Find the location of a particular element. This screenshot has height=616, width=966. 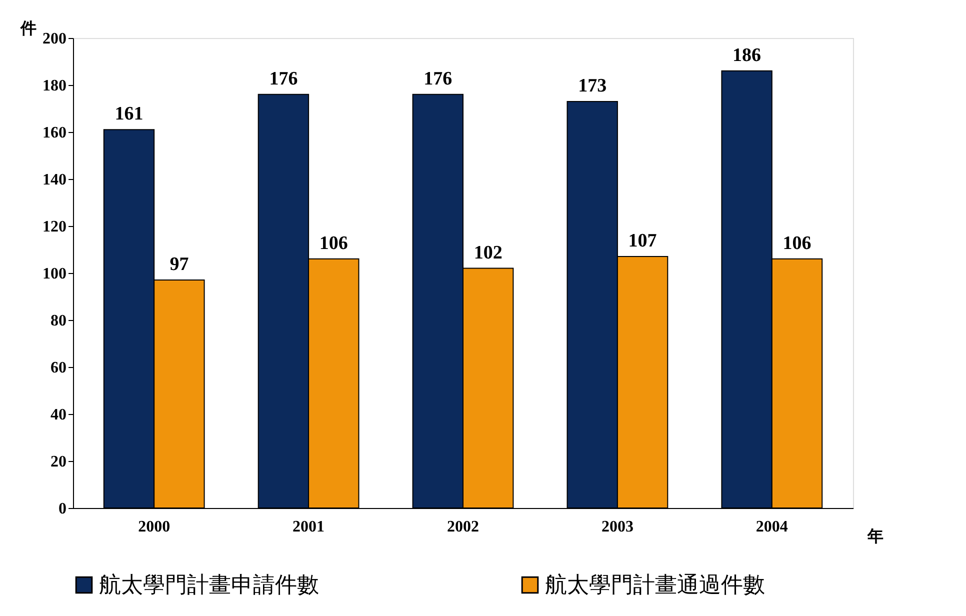

x-tick-label: 2003 is located at coordinates (617, 527).